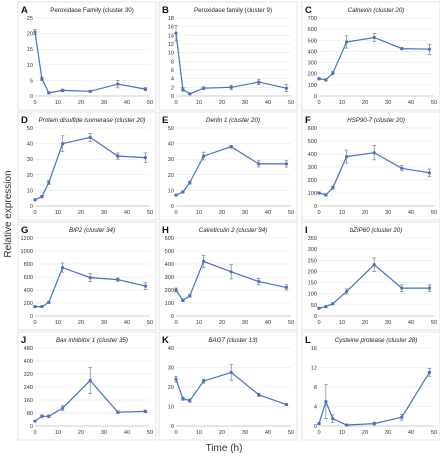  What do you see at coordinates (306, 230) in the screenshot?
I see `panel-letter: I` at bounding box center [306, 230].